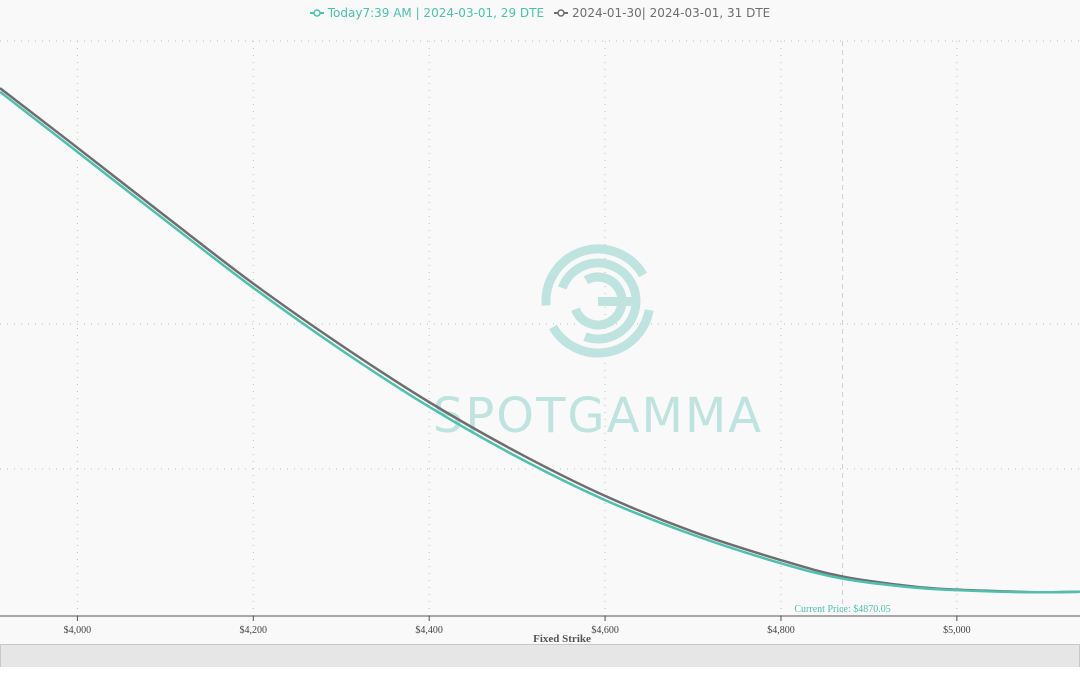 The width and height of the screenshot is (1080, 675). I want to click on x-tick-label: $4,200, so click(254, 630).